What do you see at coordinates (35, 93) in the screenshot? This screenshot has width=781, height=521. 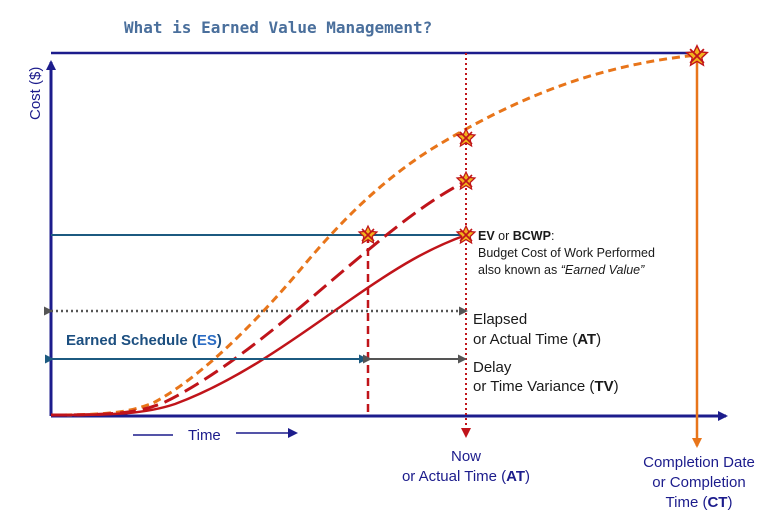 I see `y-axis-label: Cost ($)` at bounding box center [35, 93].